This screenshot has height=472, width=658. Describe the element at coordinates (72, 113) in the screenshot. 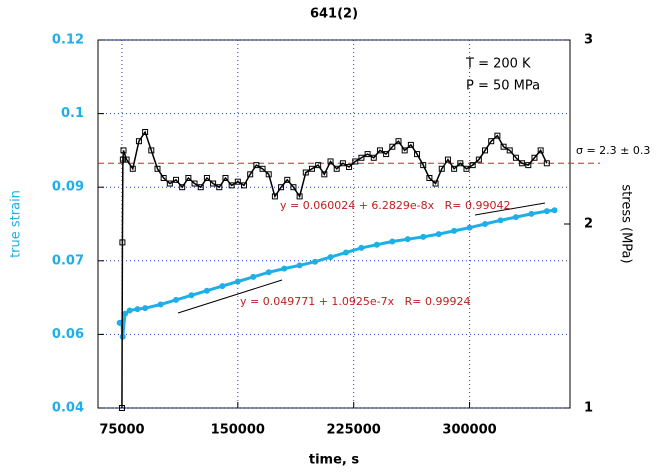

I see `y-tick-label: 0.1` at that location.